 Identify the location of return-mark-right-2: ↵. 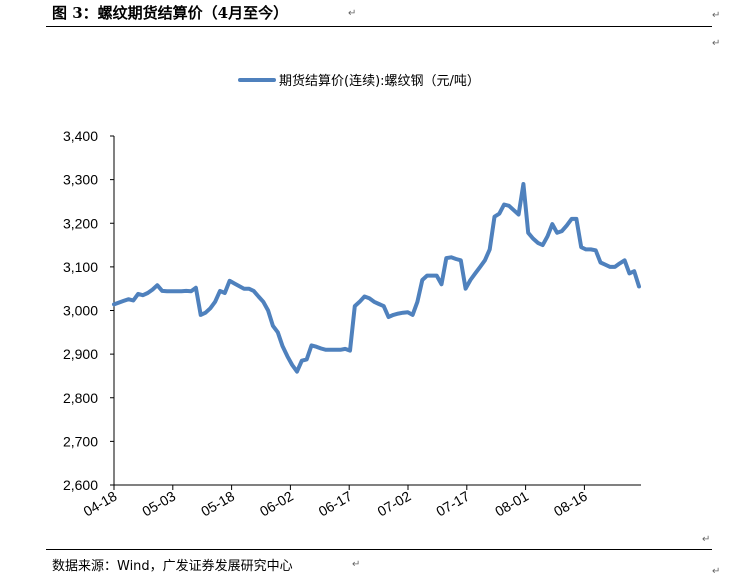
(716, 43).